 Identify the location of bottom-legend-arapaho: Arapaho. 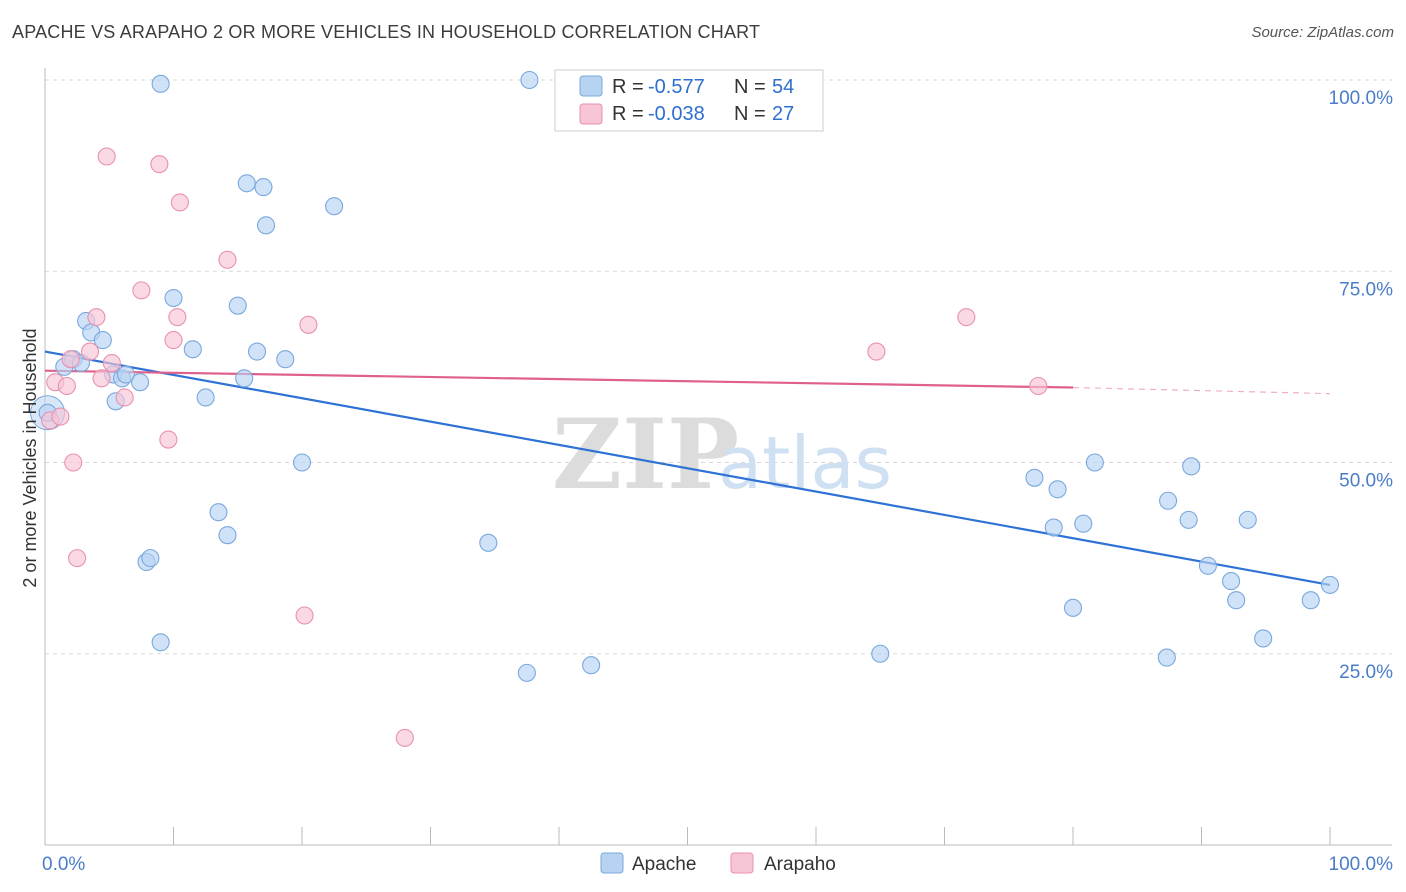
(800, 864).